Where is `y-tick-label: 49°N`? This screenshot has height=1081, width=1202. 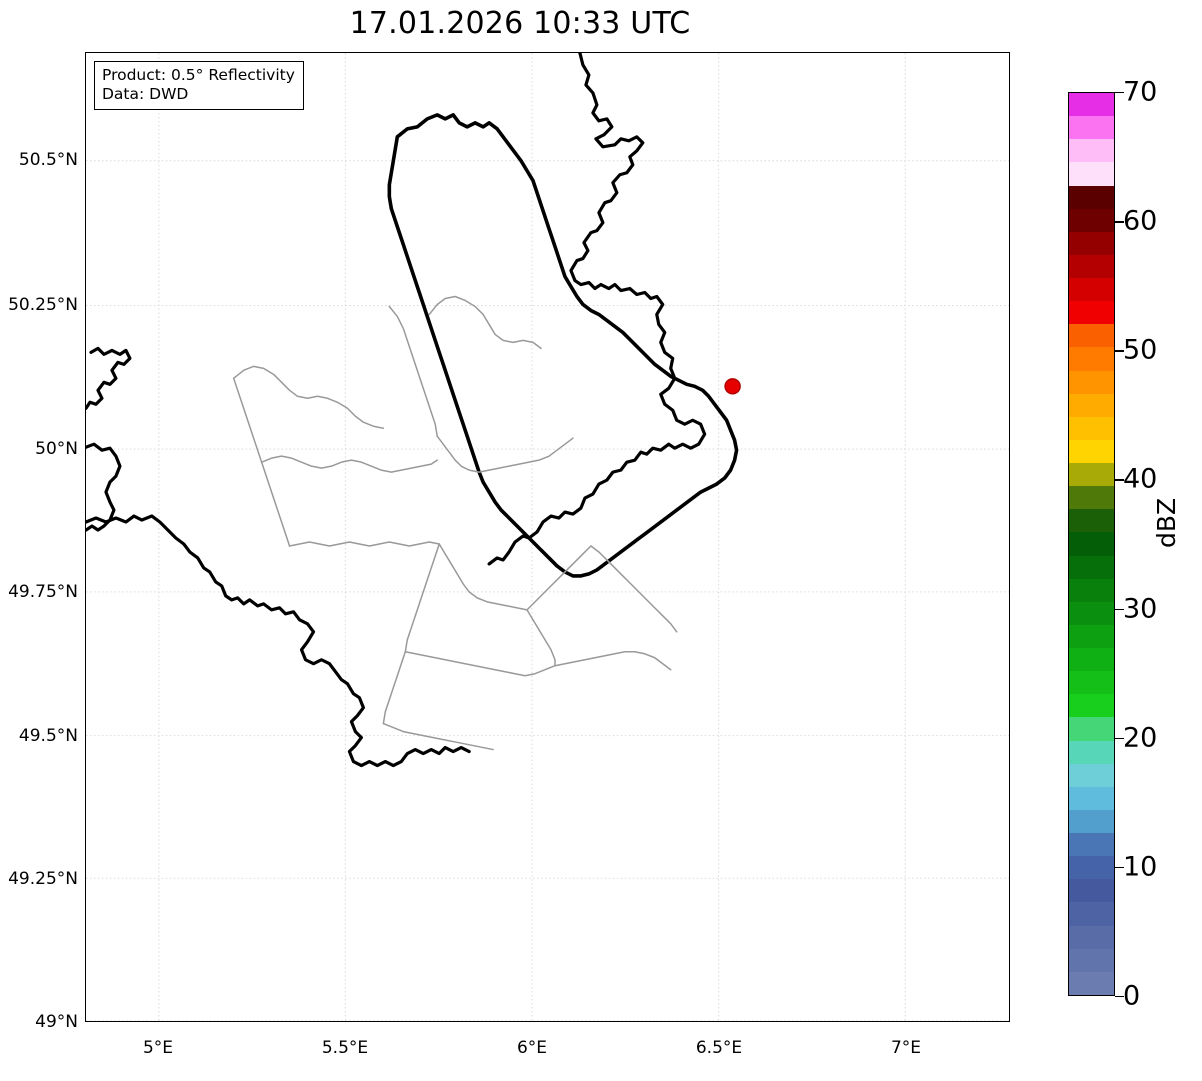
y-tick-label: 49°N is located at coordinates (56, 1022).